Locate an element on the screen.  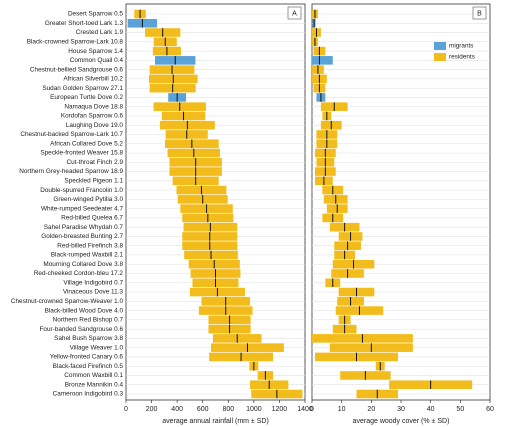
legend-label: residents is located at coordinates (462, 57).